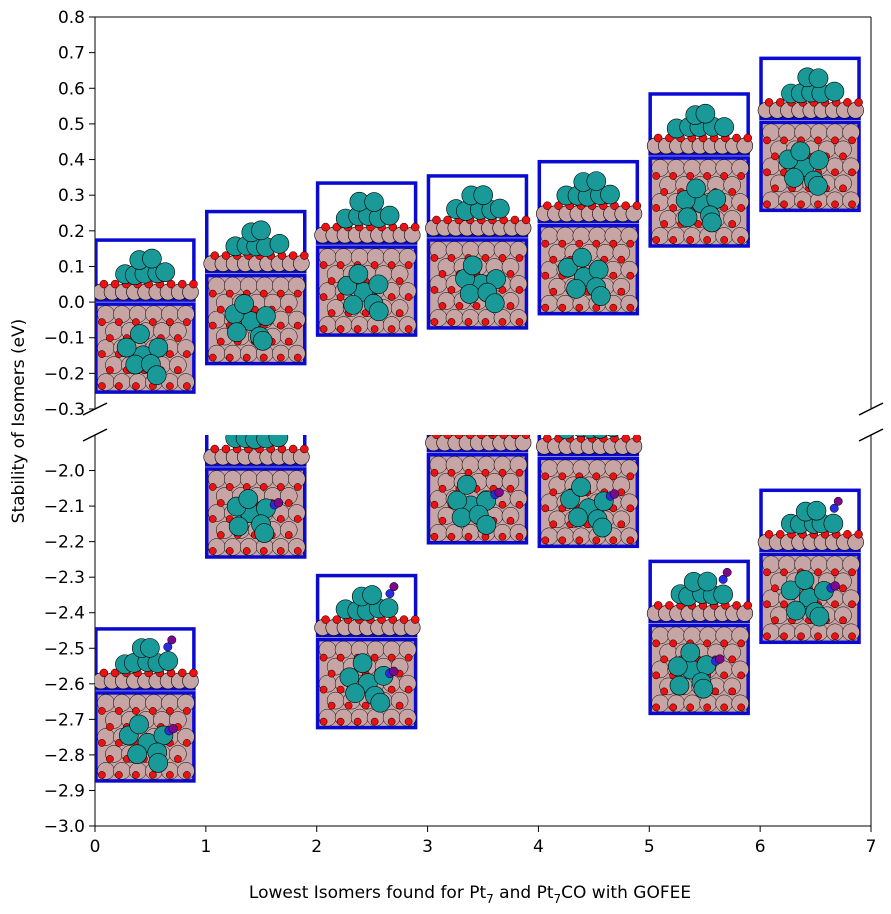 The height and width of the screenshot is (914, 891). I want to click on y-tick-label-top-4: 0.4, so click(71, 161).